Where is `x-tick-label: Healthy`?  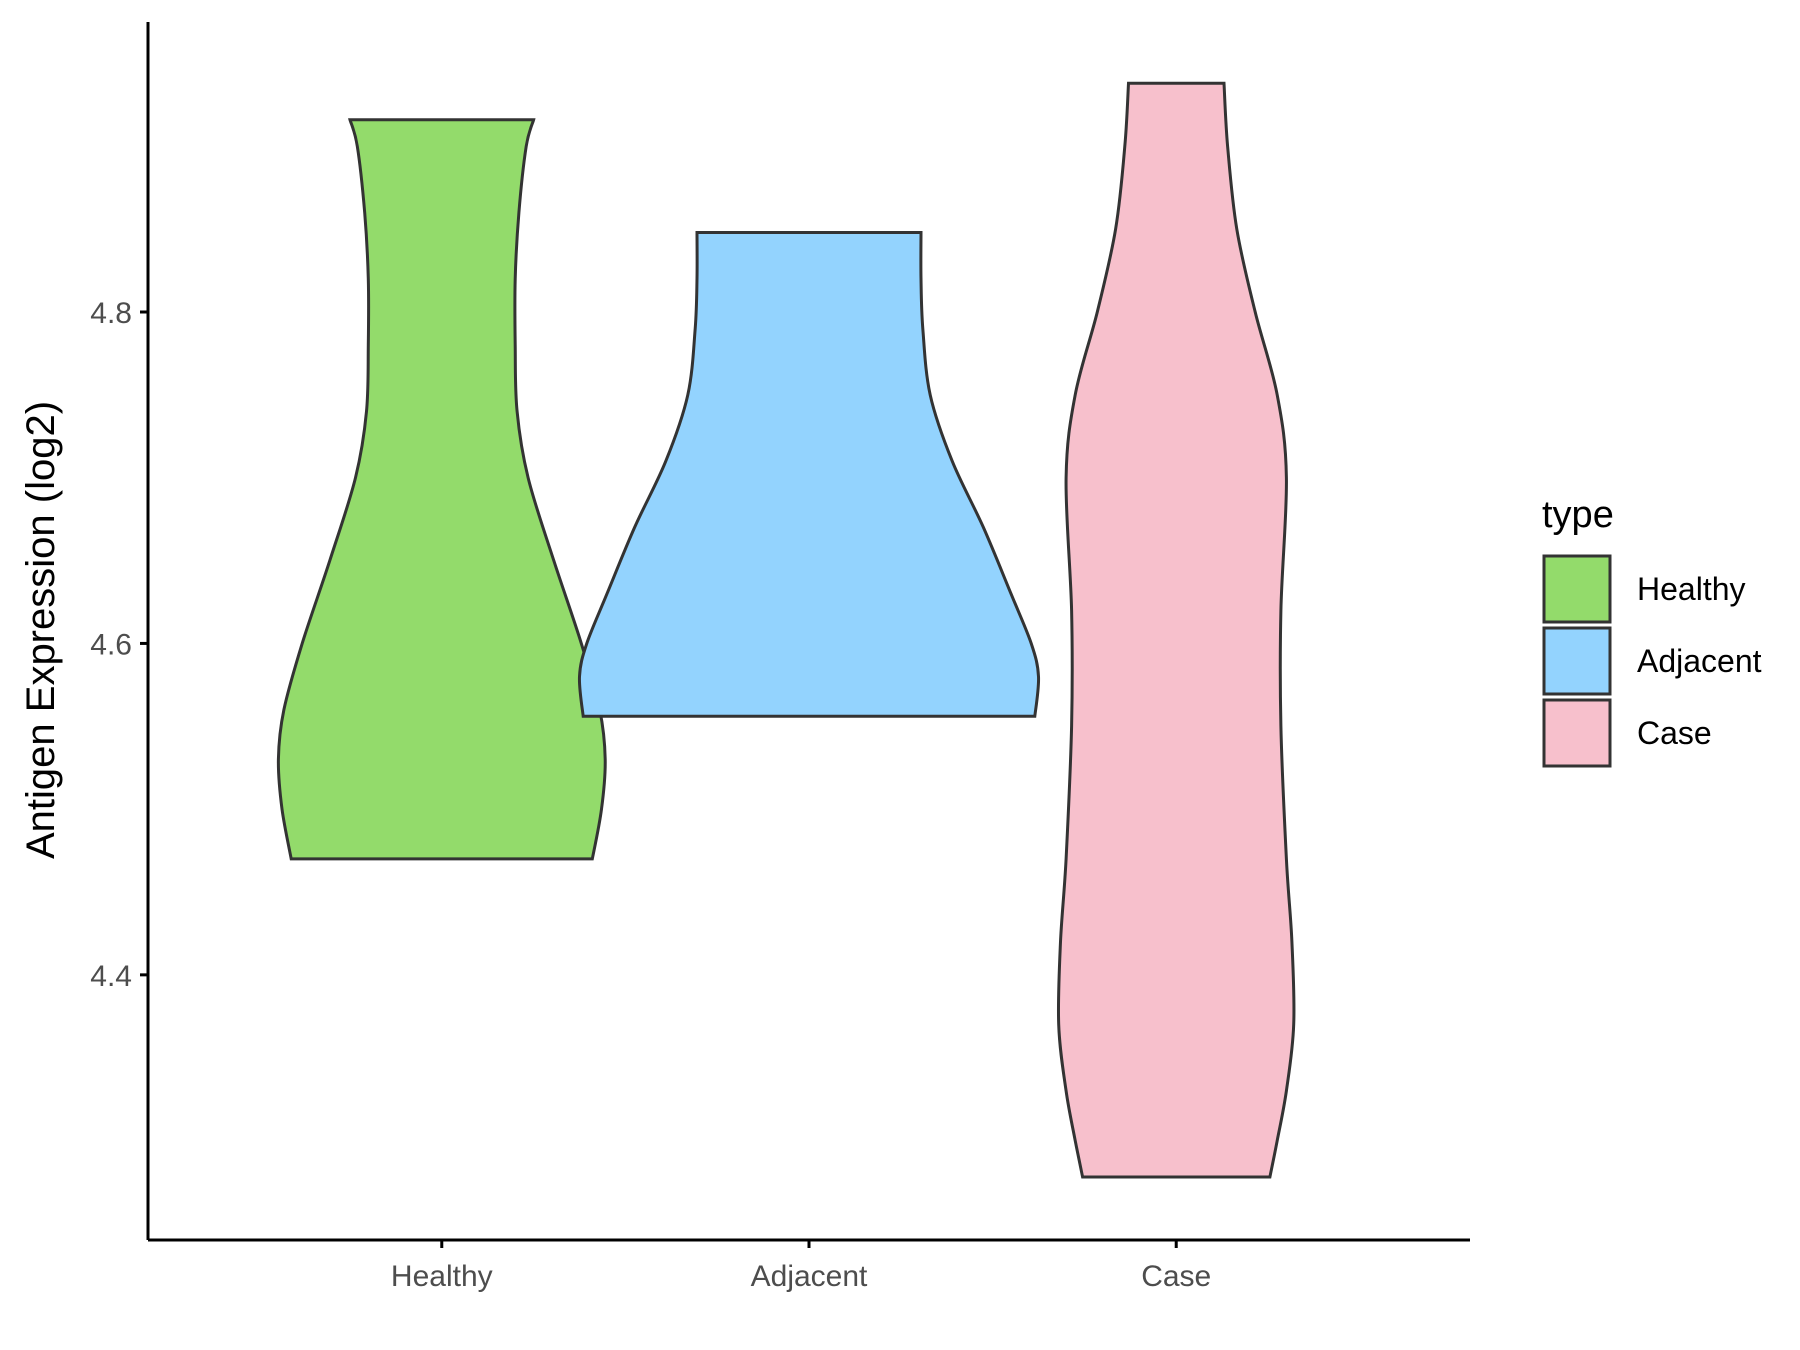
x-tick-label: Healthy is located at coordinates (442, 1276).